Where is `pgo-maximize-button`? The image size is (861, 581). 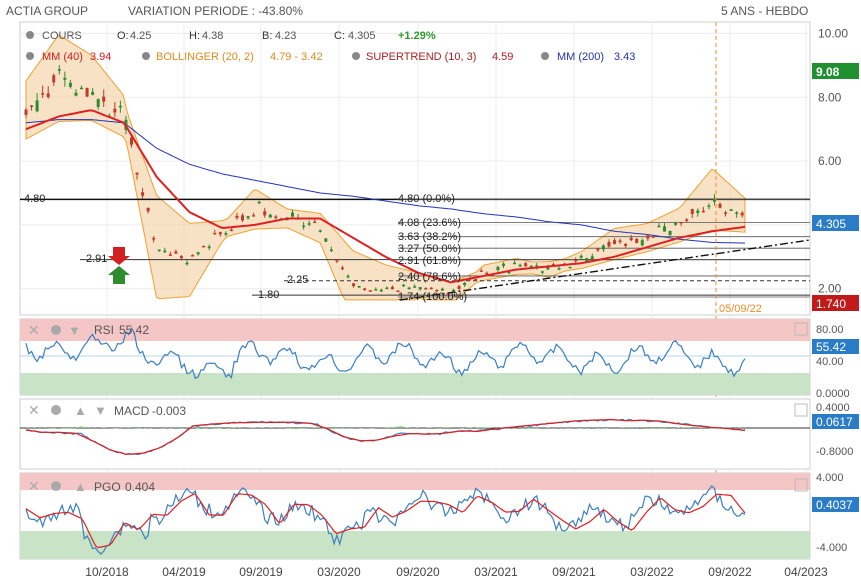 pgo-maximize-button is located at coordinates (801, 485).